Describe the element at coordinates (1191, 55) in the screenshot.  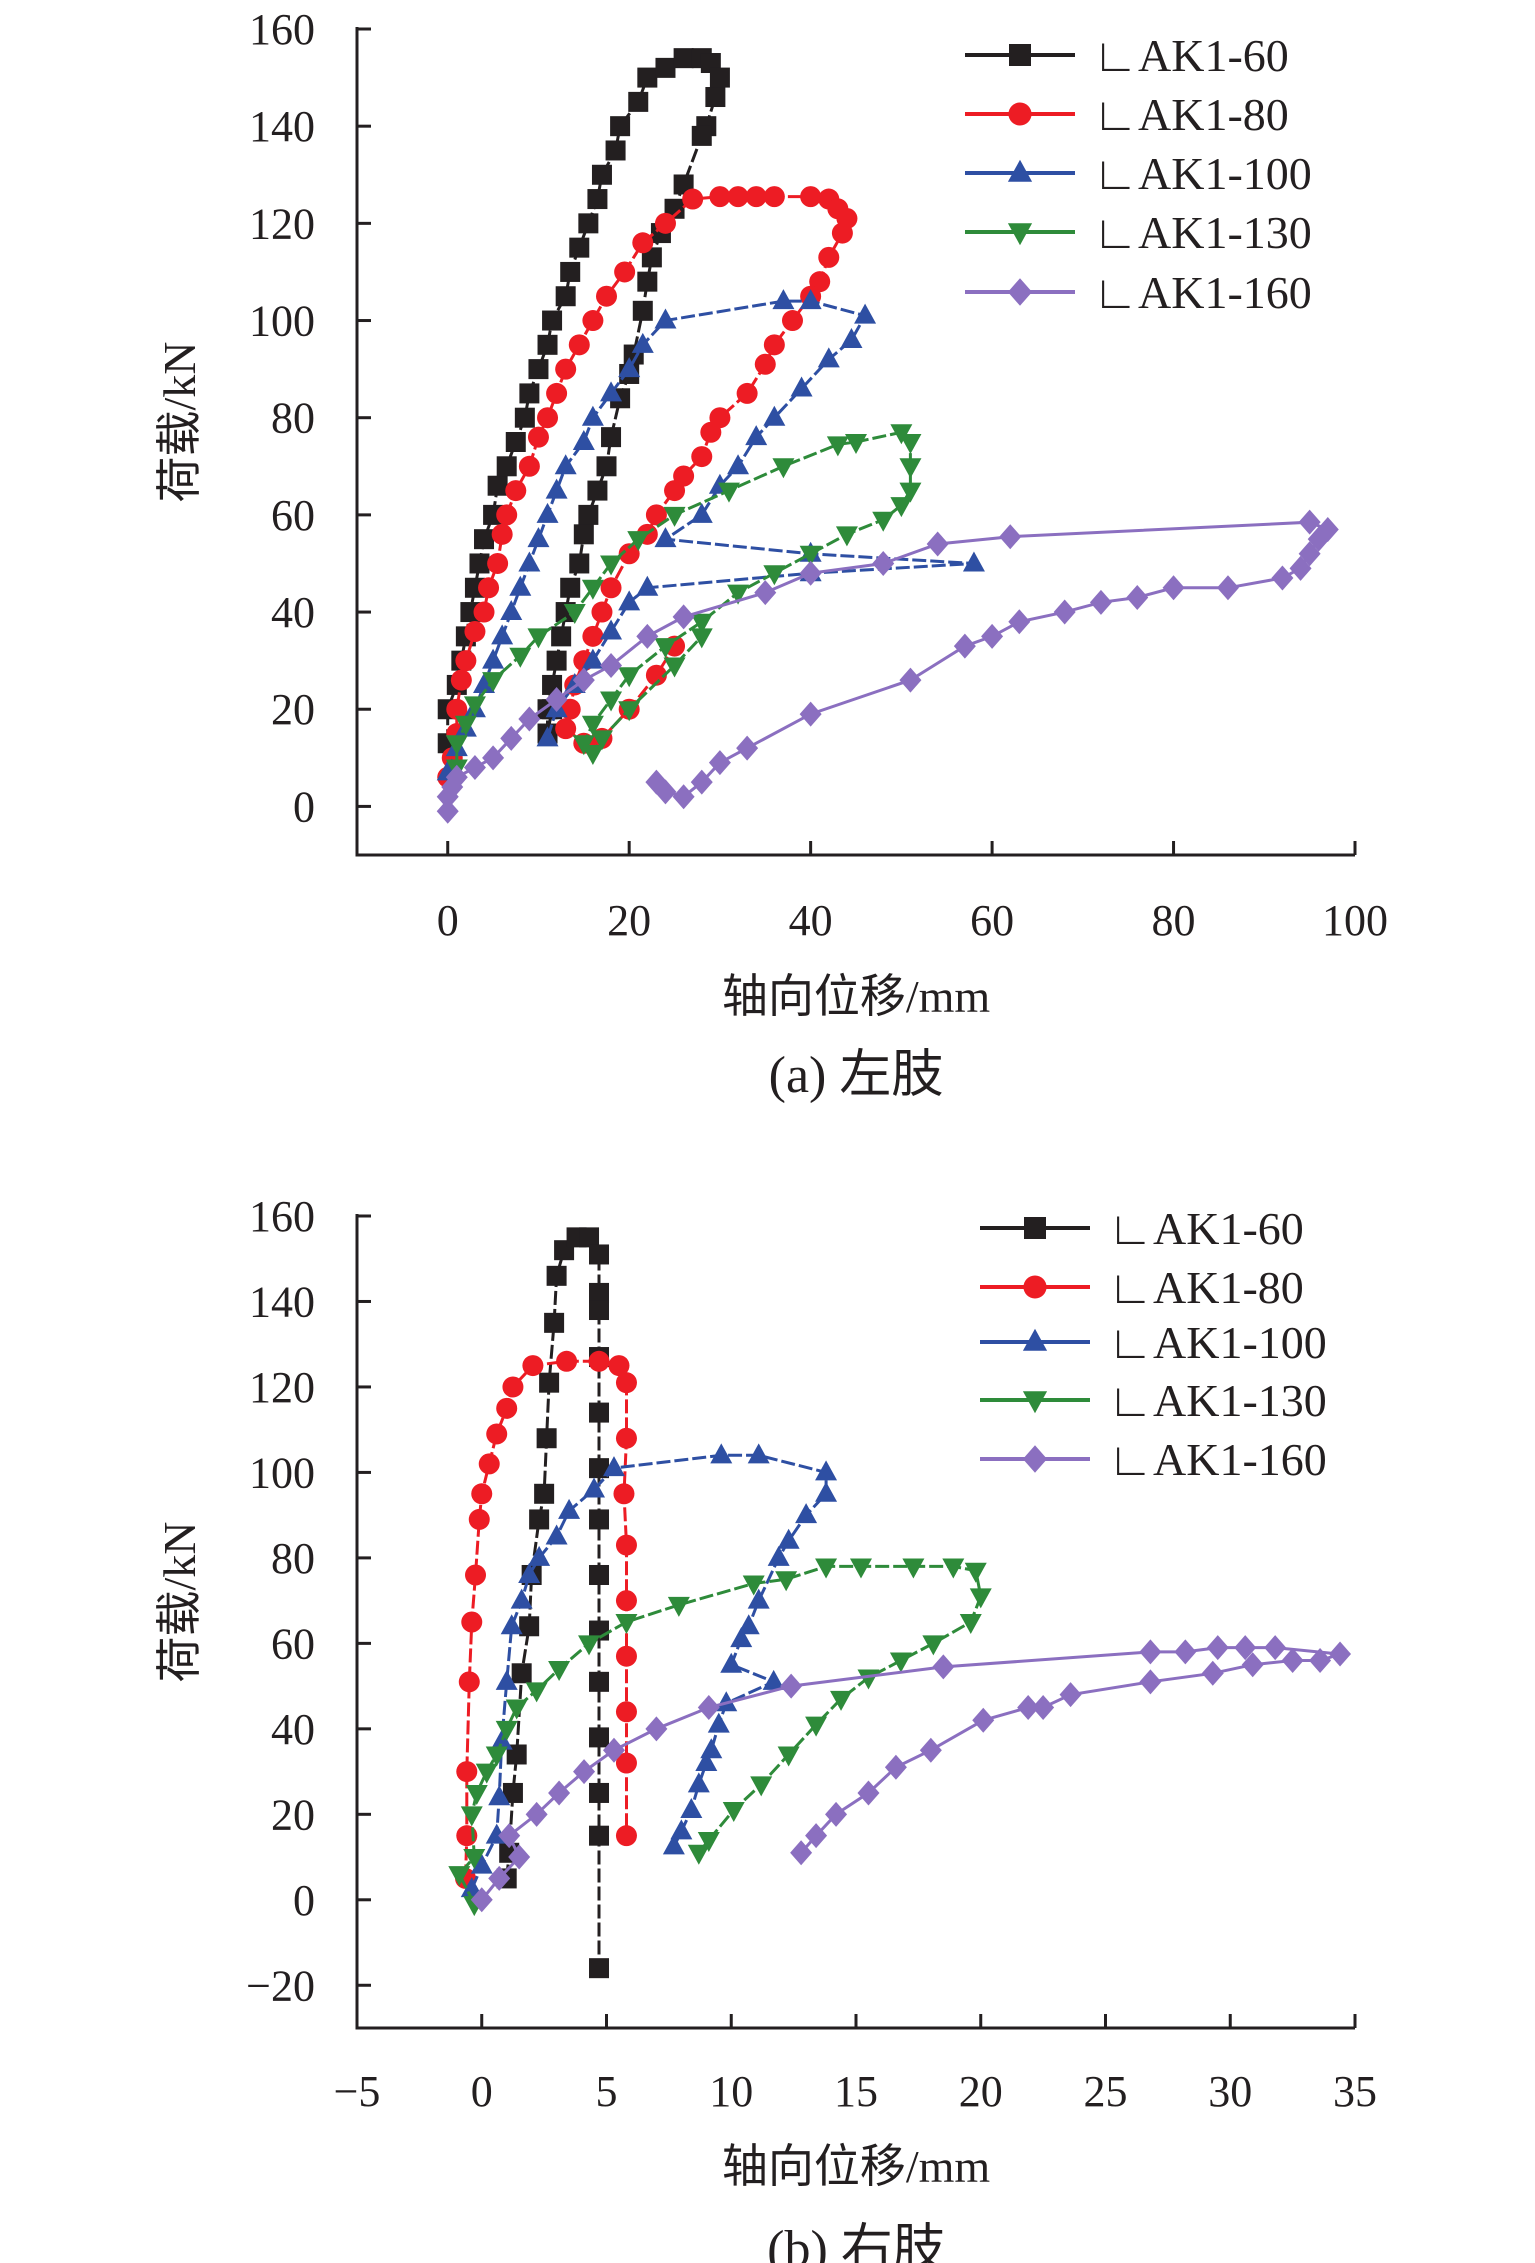
I see `legend-label: ∟AK1-60` at that location.